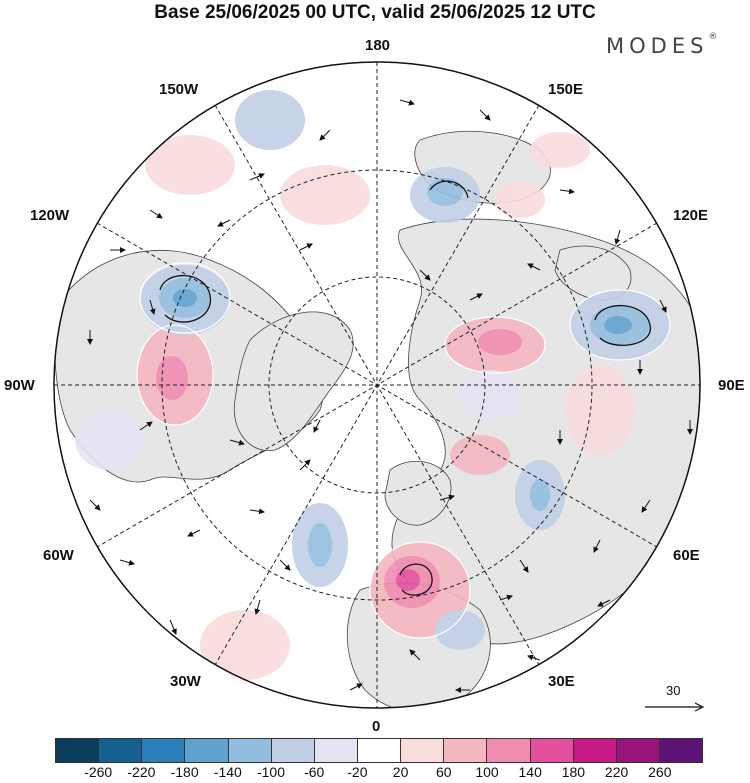 Image resolution: width=750 pixels, height=783 pixels. I want to click on brand-name: MODES, so click(657, 46).